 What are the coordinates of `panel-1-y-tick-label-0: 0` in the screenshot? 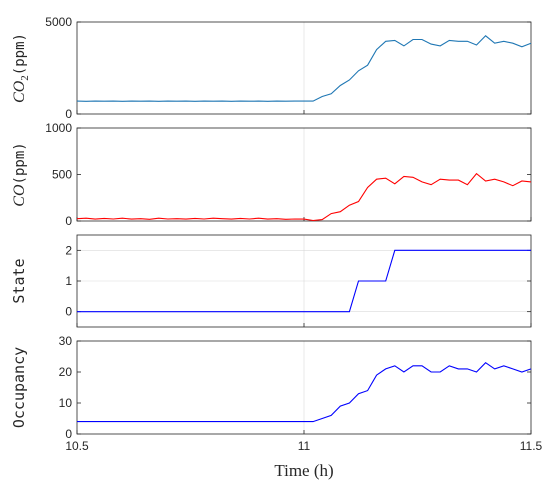 It's located at (68, 221).